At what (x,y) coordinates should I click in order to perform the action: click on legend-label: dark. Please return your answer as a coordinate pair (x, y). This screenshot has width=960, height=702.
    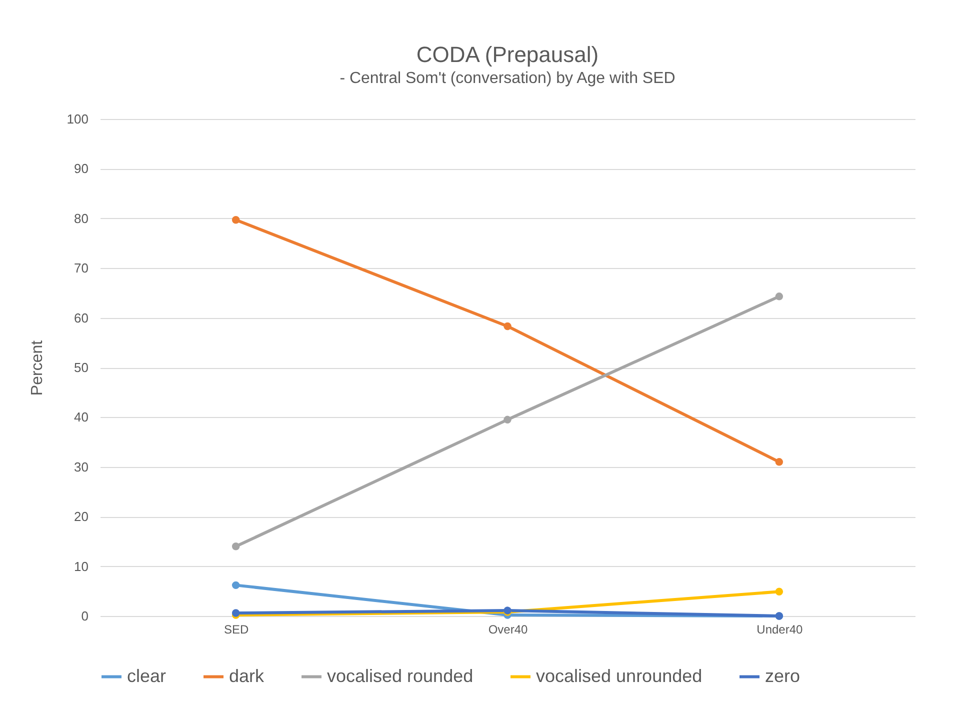
    Looking at the image, I should click on (247, 676).